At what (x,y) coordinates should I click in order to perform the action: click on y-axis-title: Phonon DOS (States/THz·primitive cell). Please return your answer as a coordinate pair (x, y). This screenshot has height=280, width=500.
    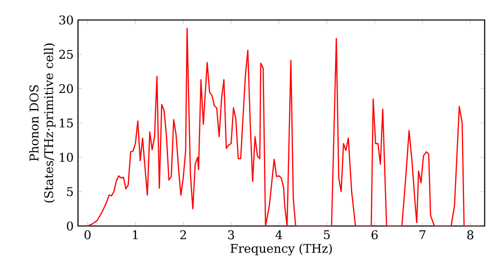
    Looking at the image, I should click on (42, 123).